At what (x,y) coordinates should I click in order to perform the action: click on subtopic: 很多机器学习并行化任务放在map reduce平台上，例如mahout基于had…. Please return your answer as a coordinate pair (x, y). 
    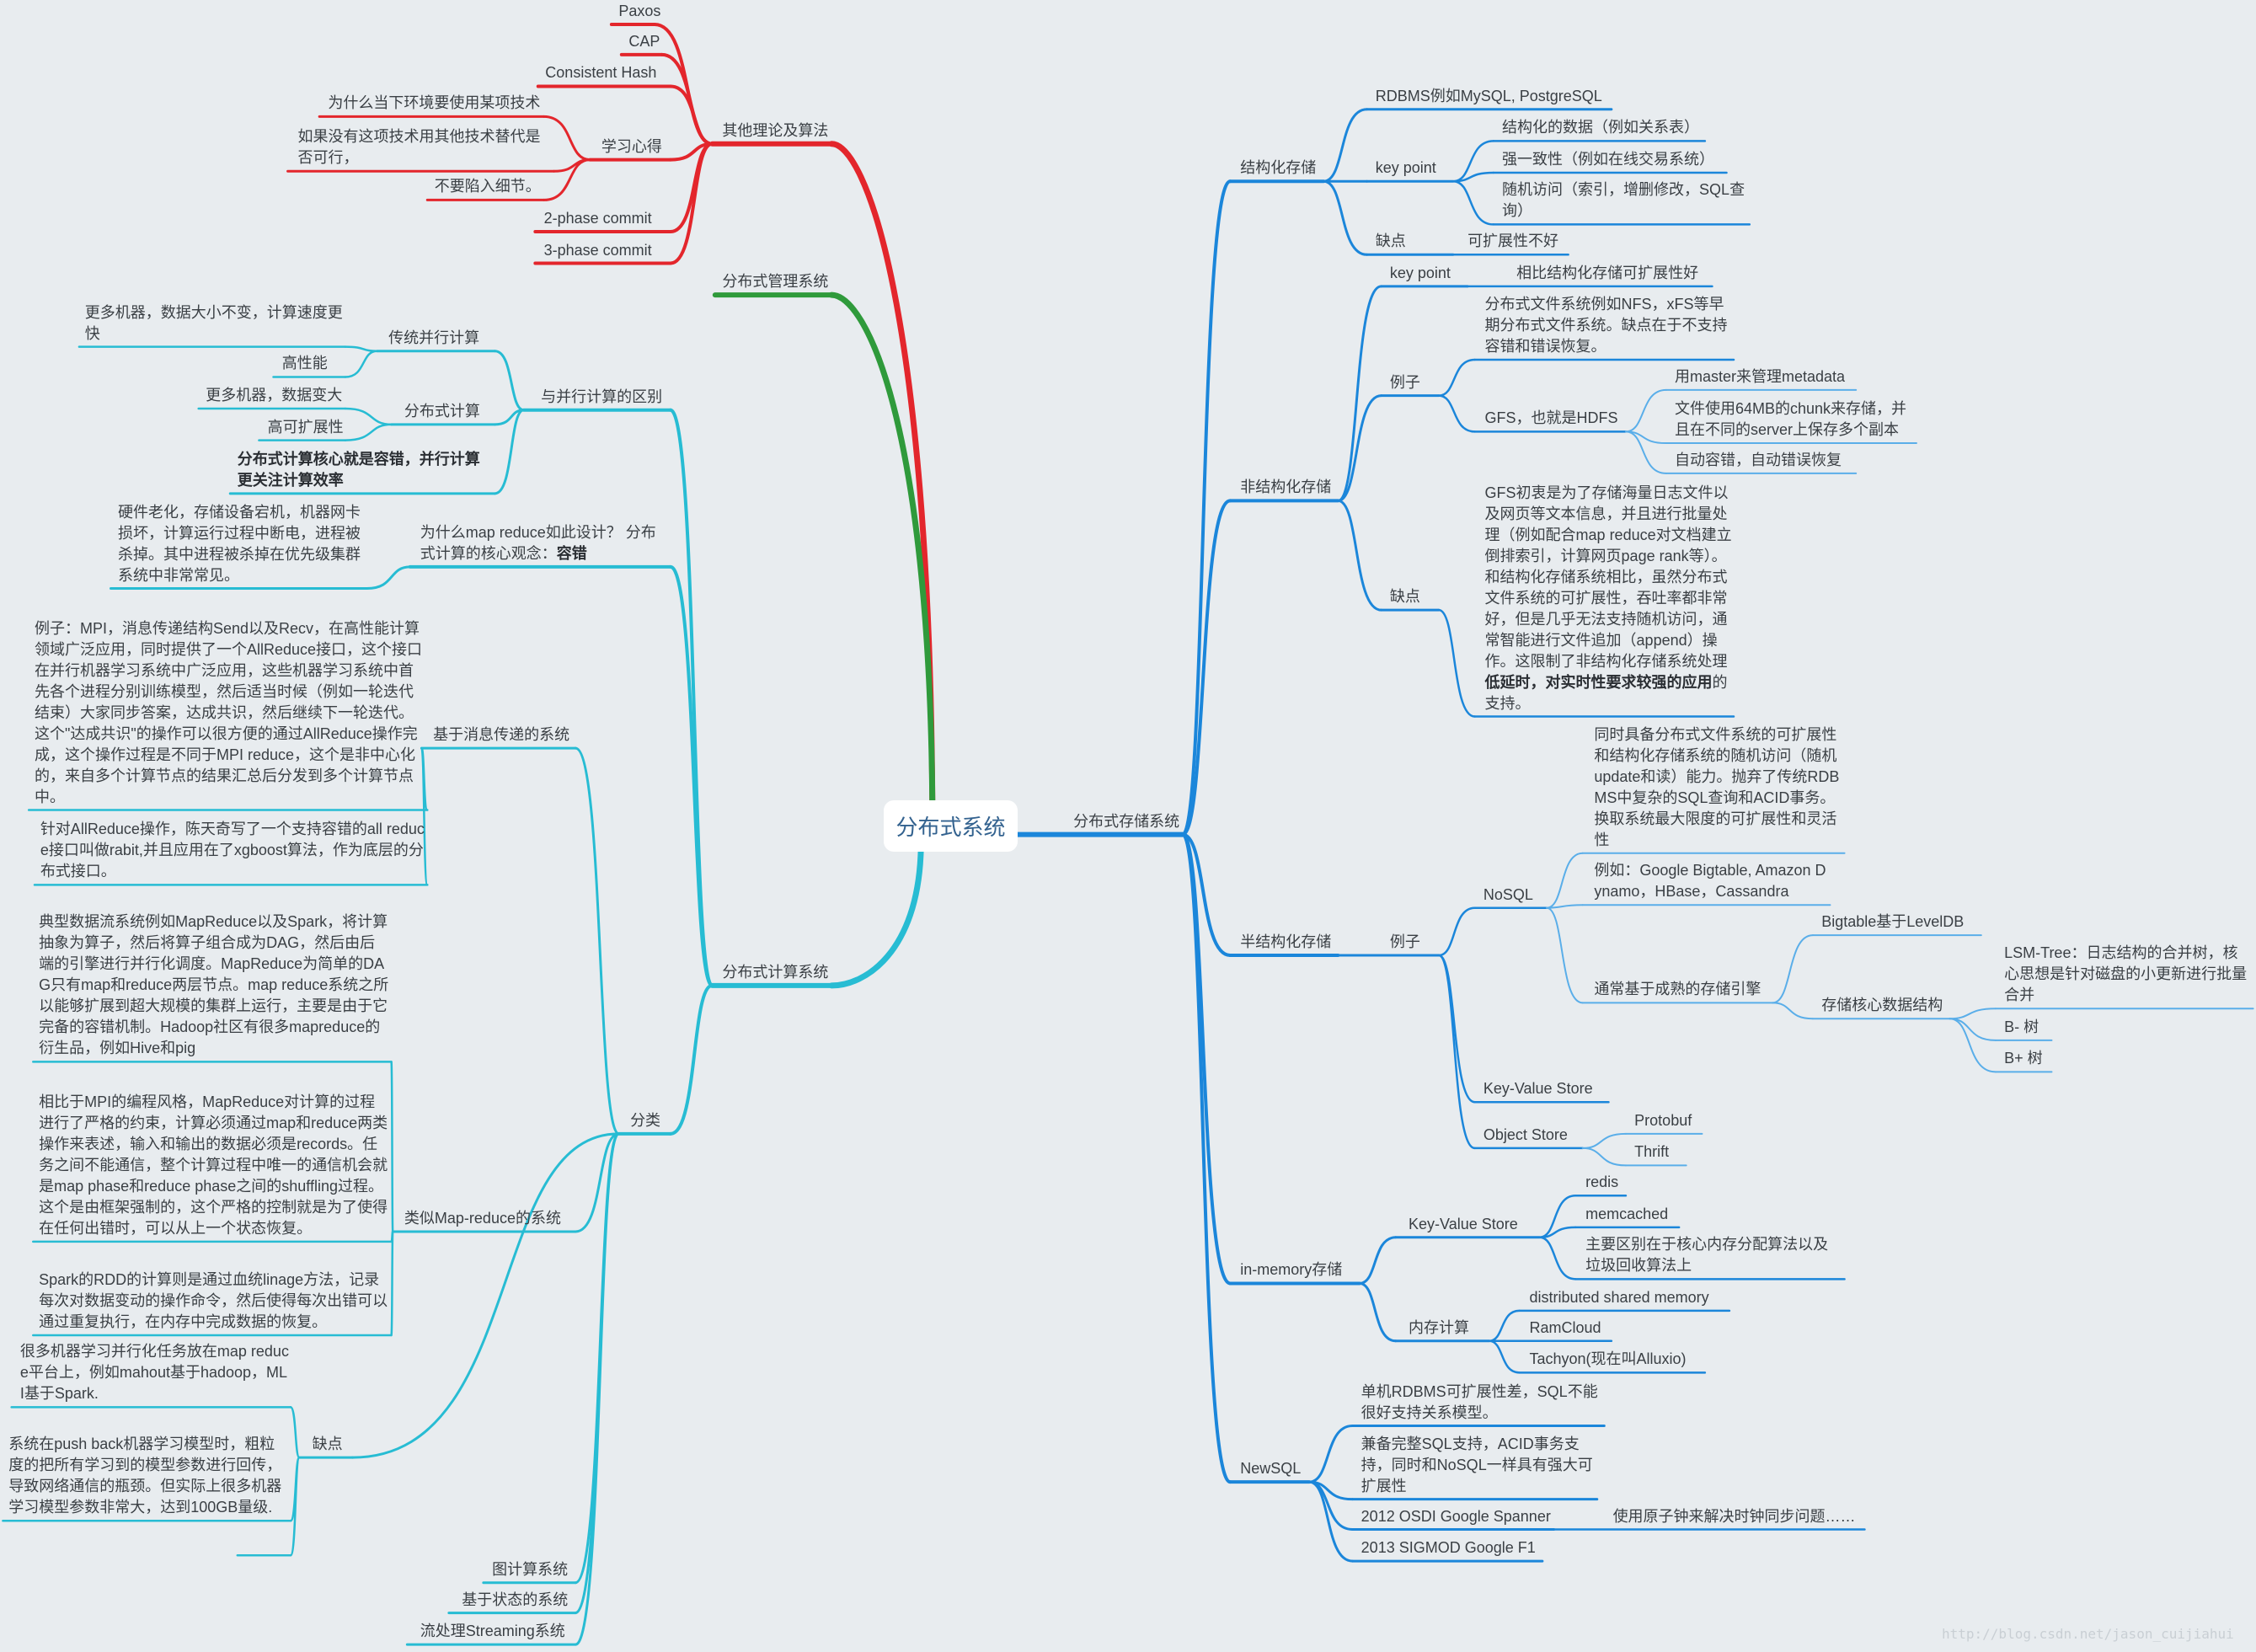
    Looking at the image, I should click on (154, 1373).